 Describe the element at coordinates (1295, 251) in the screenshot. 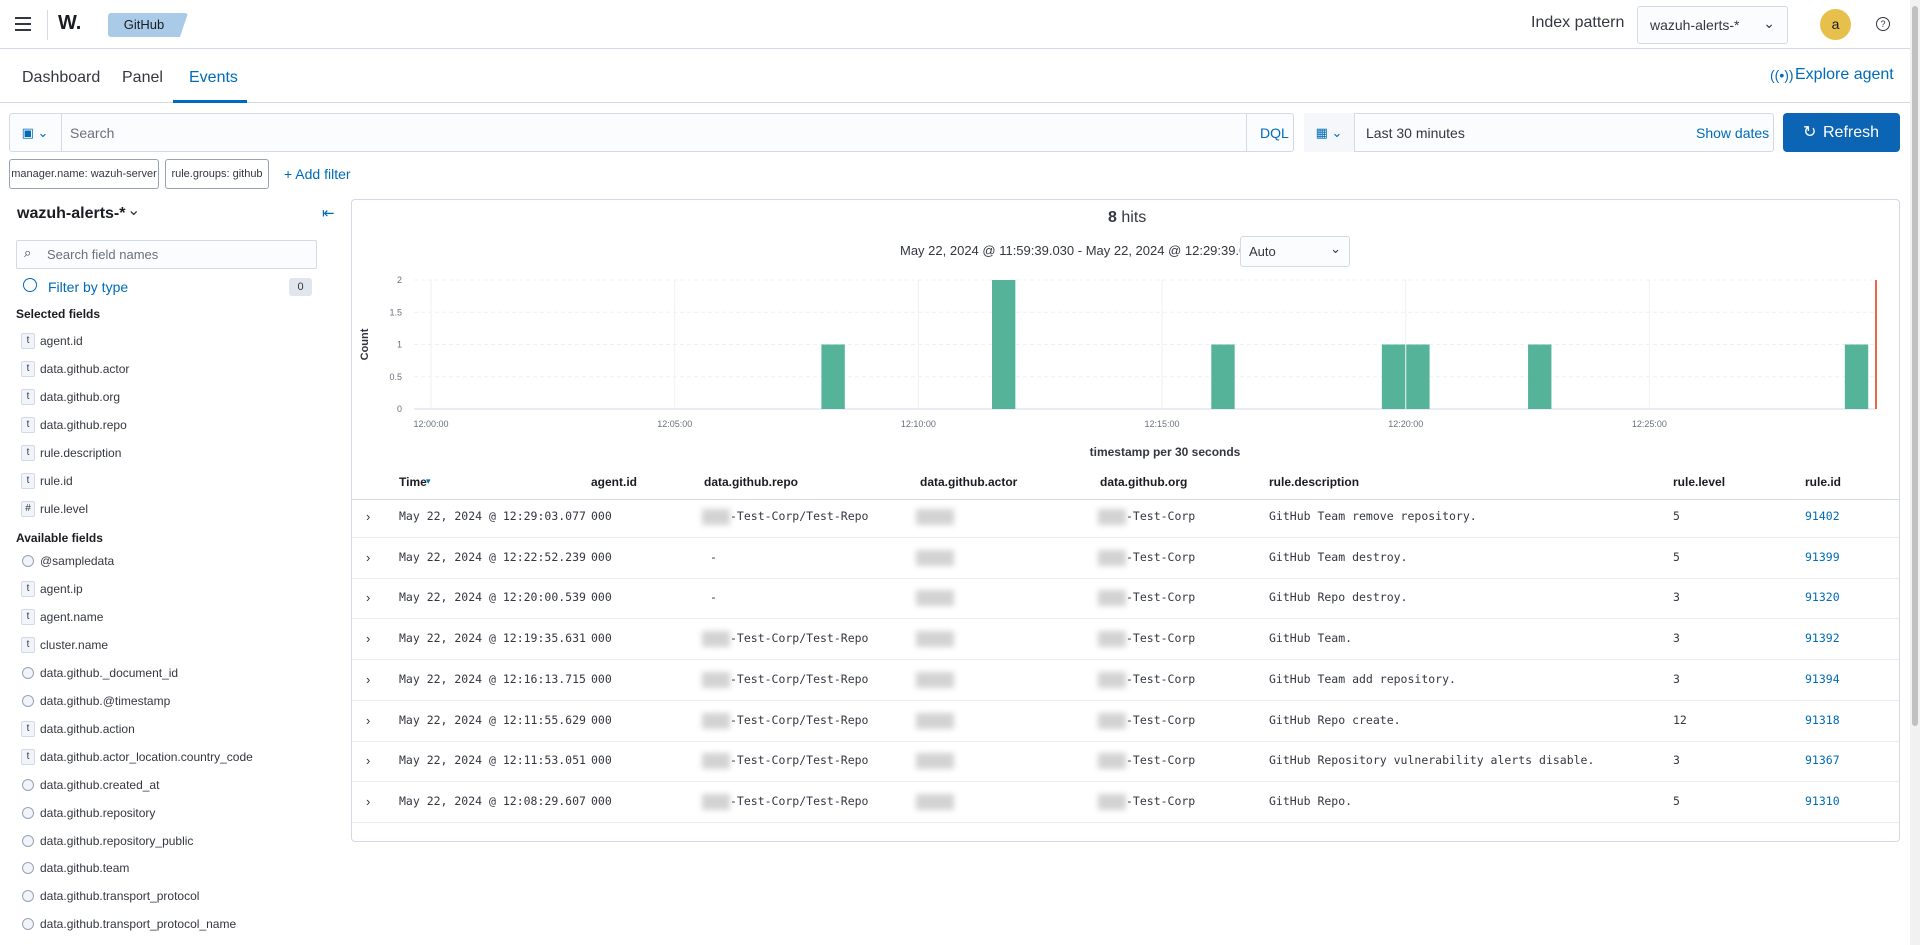

I see `interval-select: Auto⌄` at that location.